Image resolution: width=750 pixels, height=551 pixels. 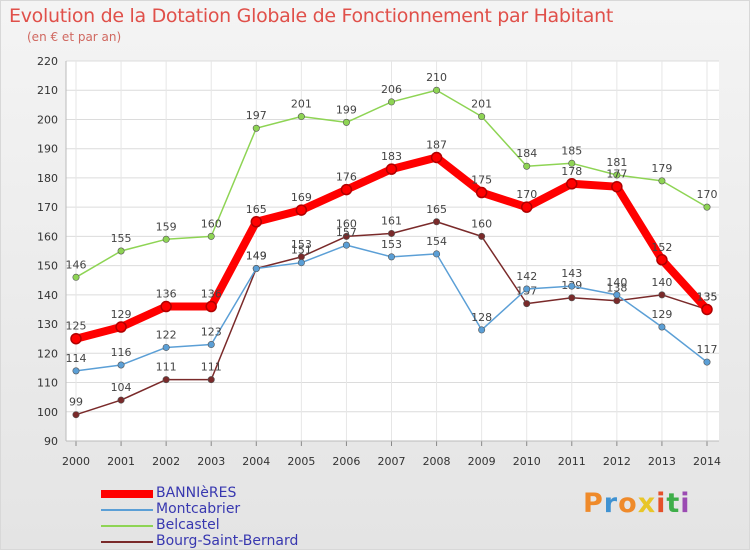 What do you see at coordinates (707, 296) in the screenshot?
I see `data-label: 135` at bounding box center [707, 296].